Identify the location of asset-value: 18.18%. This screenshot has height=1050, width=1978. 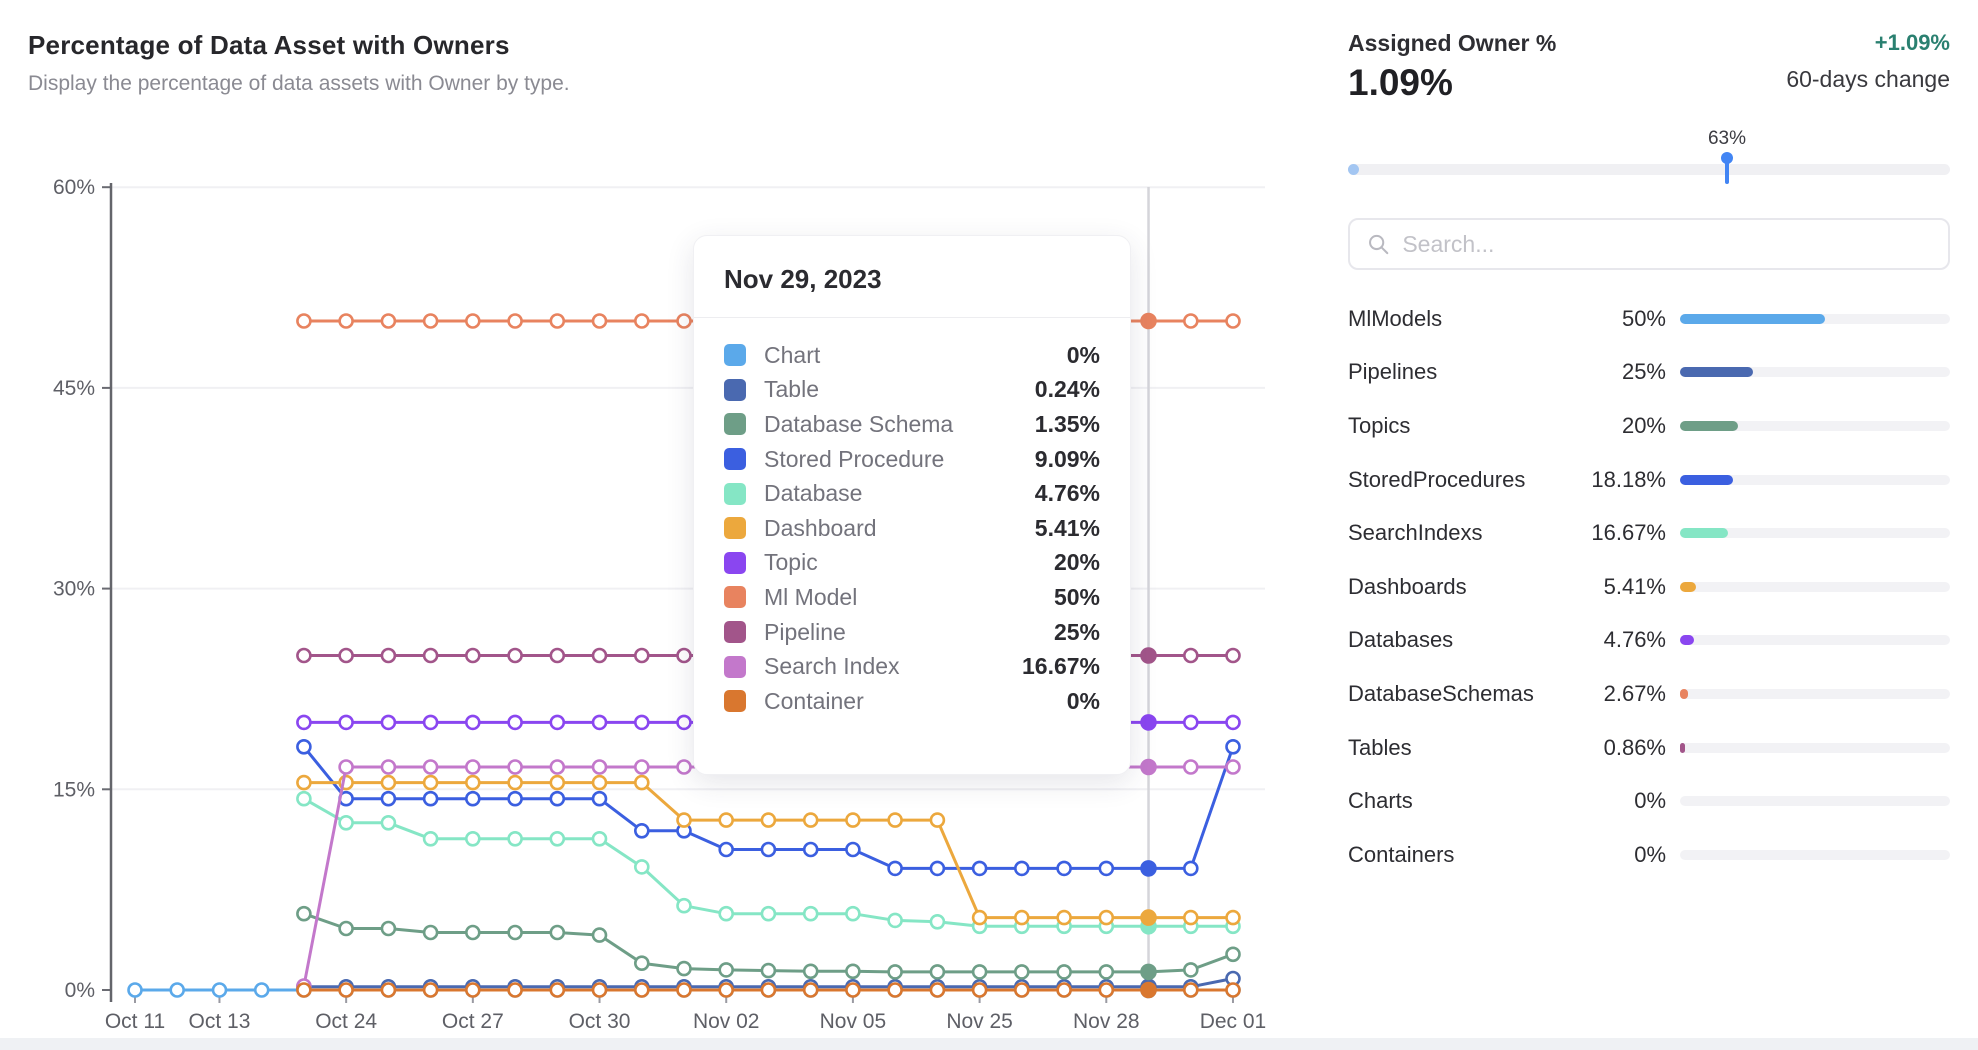
(1628, 479).